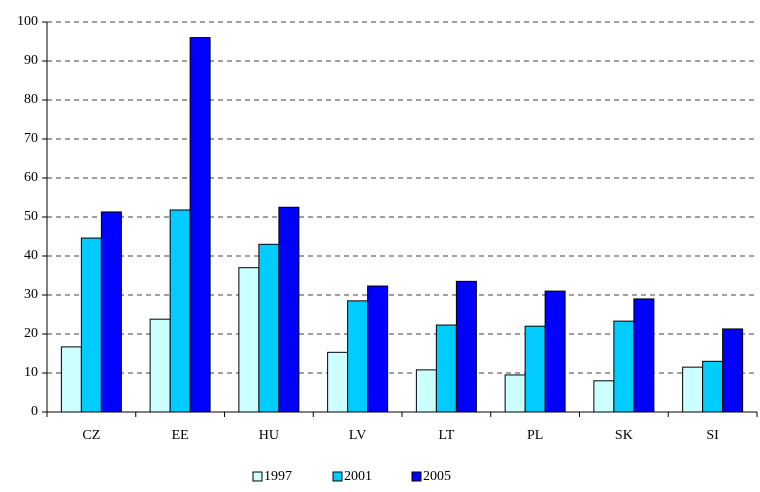 This screenshot has width=760, height=492. I want to click on x-tick-label: SI, so click(712, 435).